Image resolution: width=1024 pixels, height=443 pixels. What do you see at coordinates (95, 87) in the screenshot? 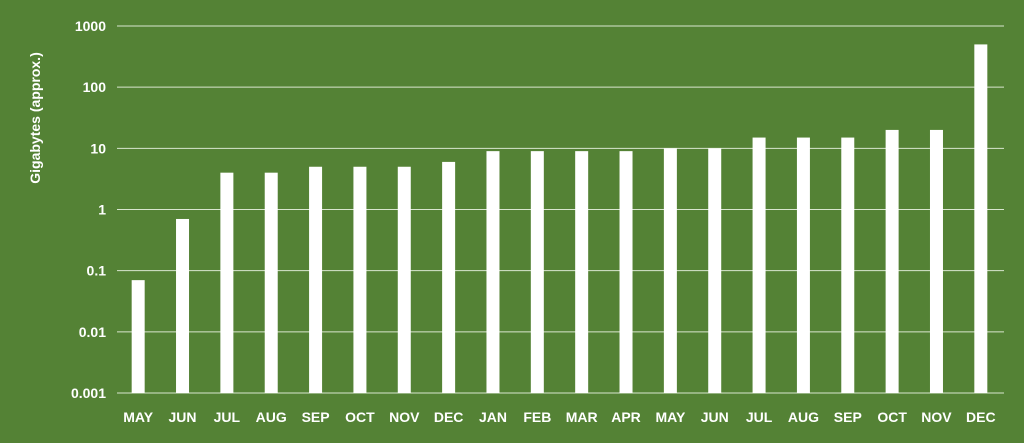
I see `y-tick-label: 100` at bounding box center [95, 87].